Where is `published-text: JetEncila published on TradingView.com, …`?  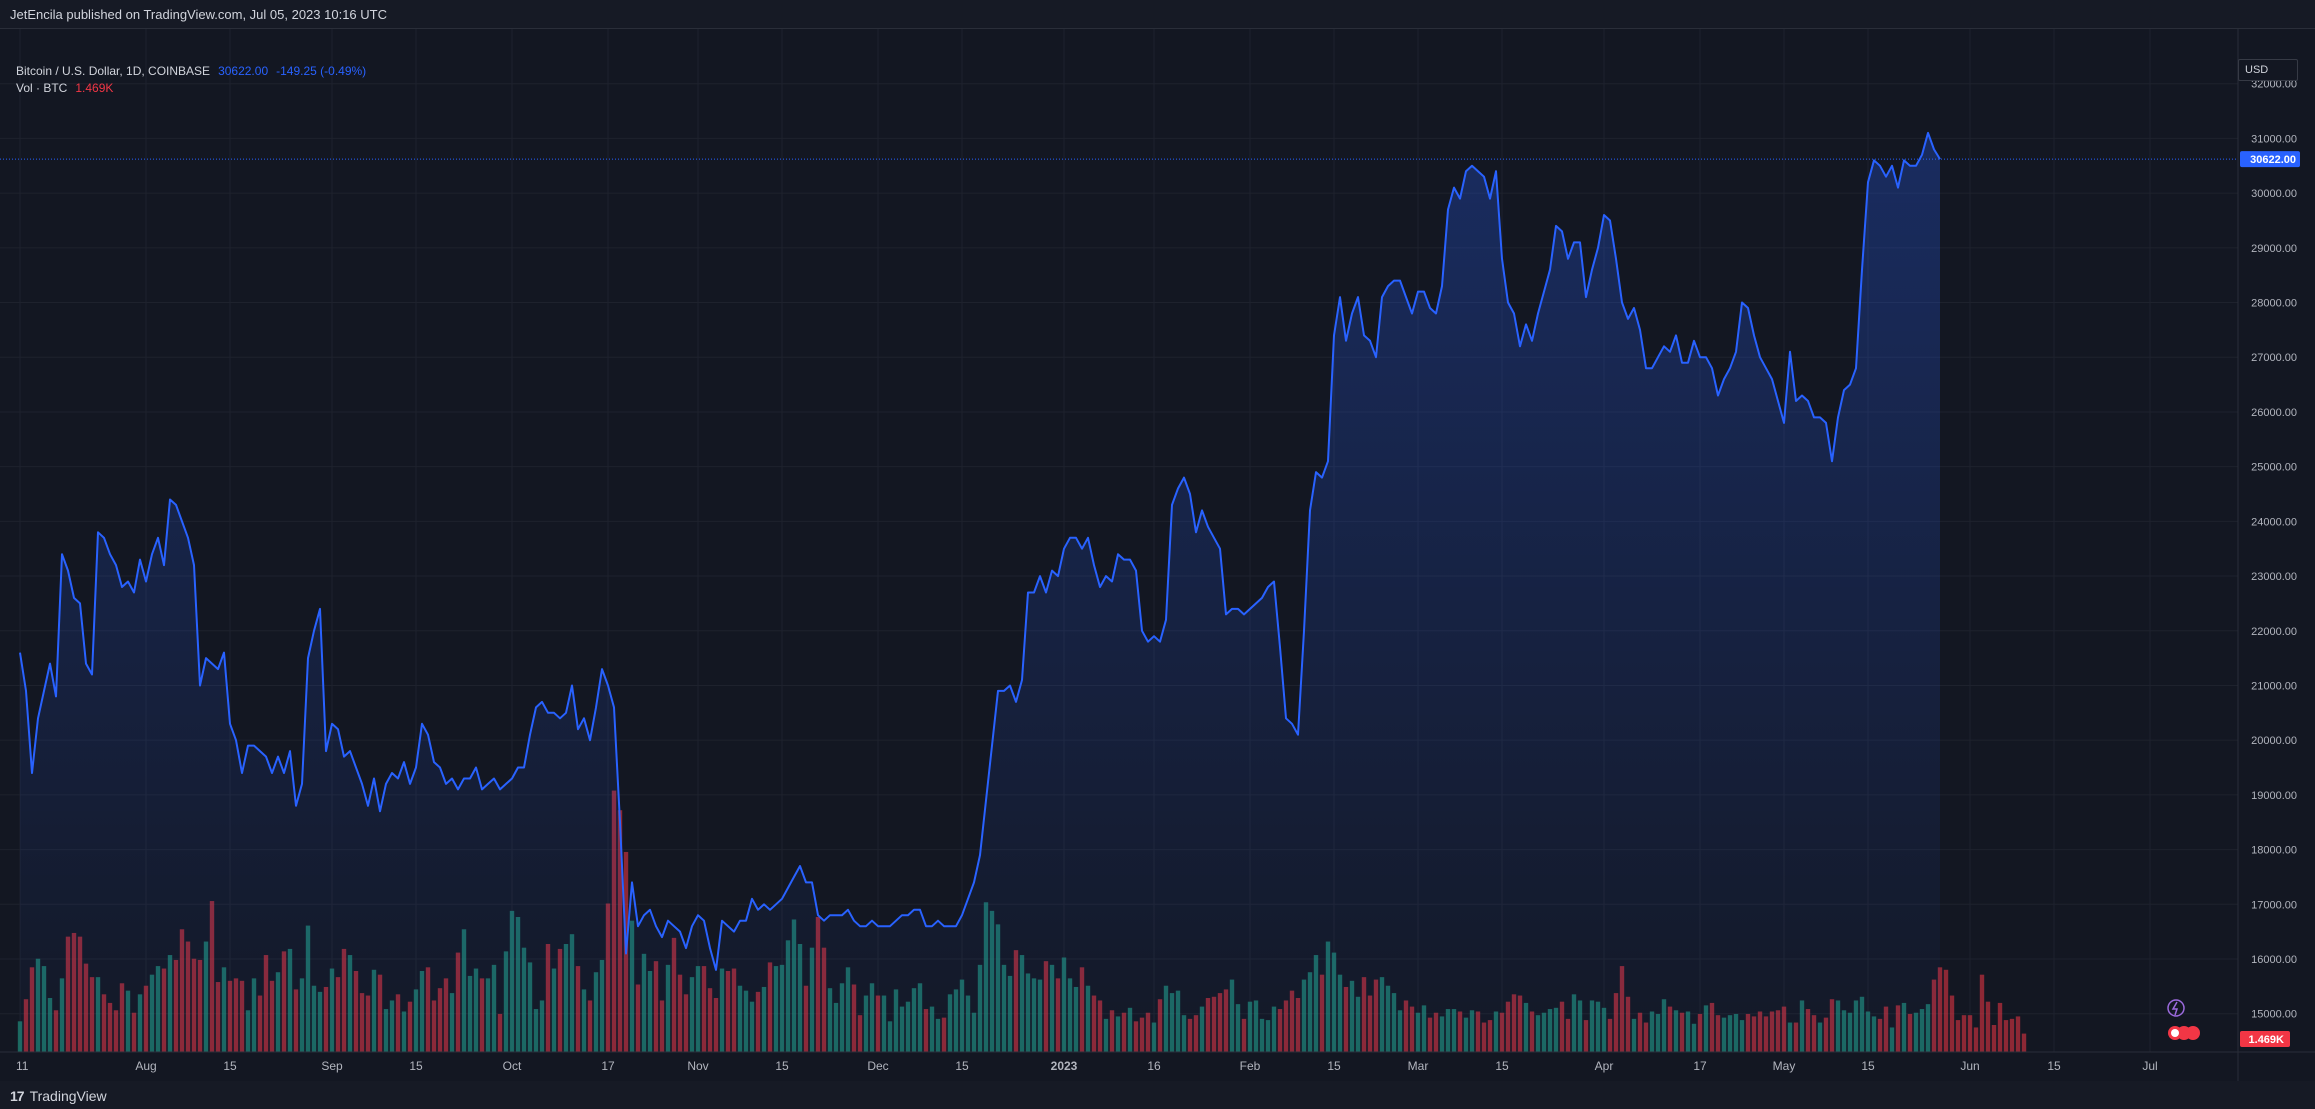
published-text: JetEncila published on TradingView.com, … is located at coordinates (198, 14).